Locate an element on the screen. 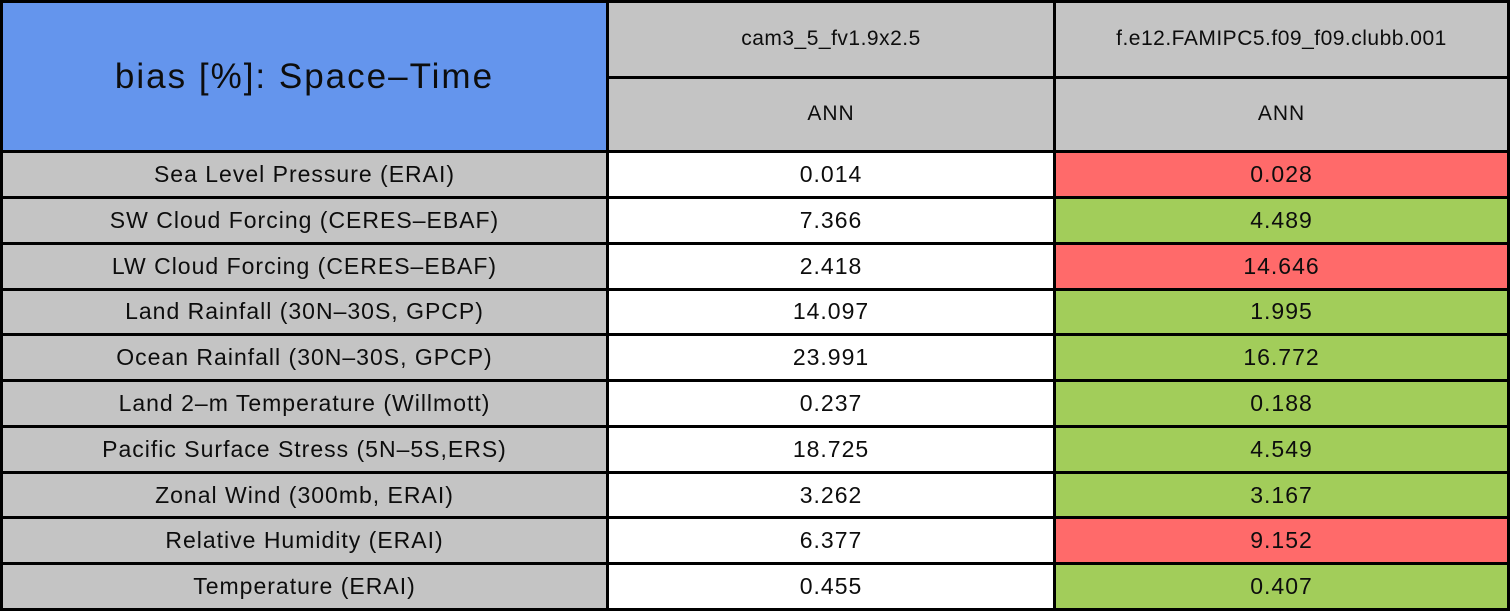 The width and height of the screenshot is (1510, 611). column-header-model-clubb: f.e12.FAMIPC5.f09_f09.clubb.001 is located at coordinates (1281, 39).